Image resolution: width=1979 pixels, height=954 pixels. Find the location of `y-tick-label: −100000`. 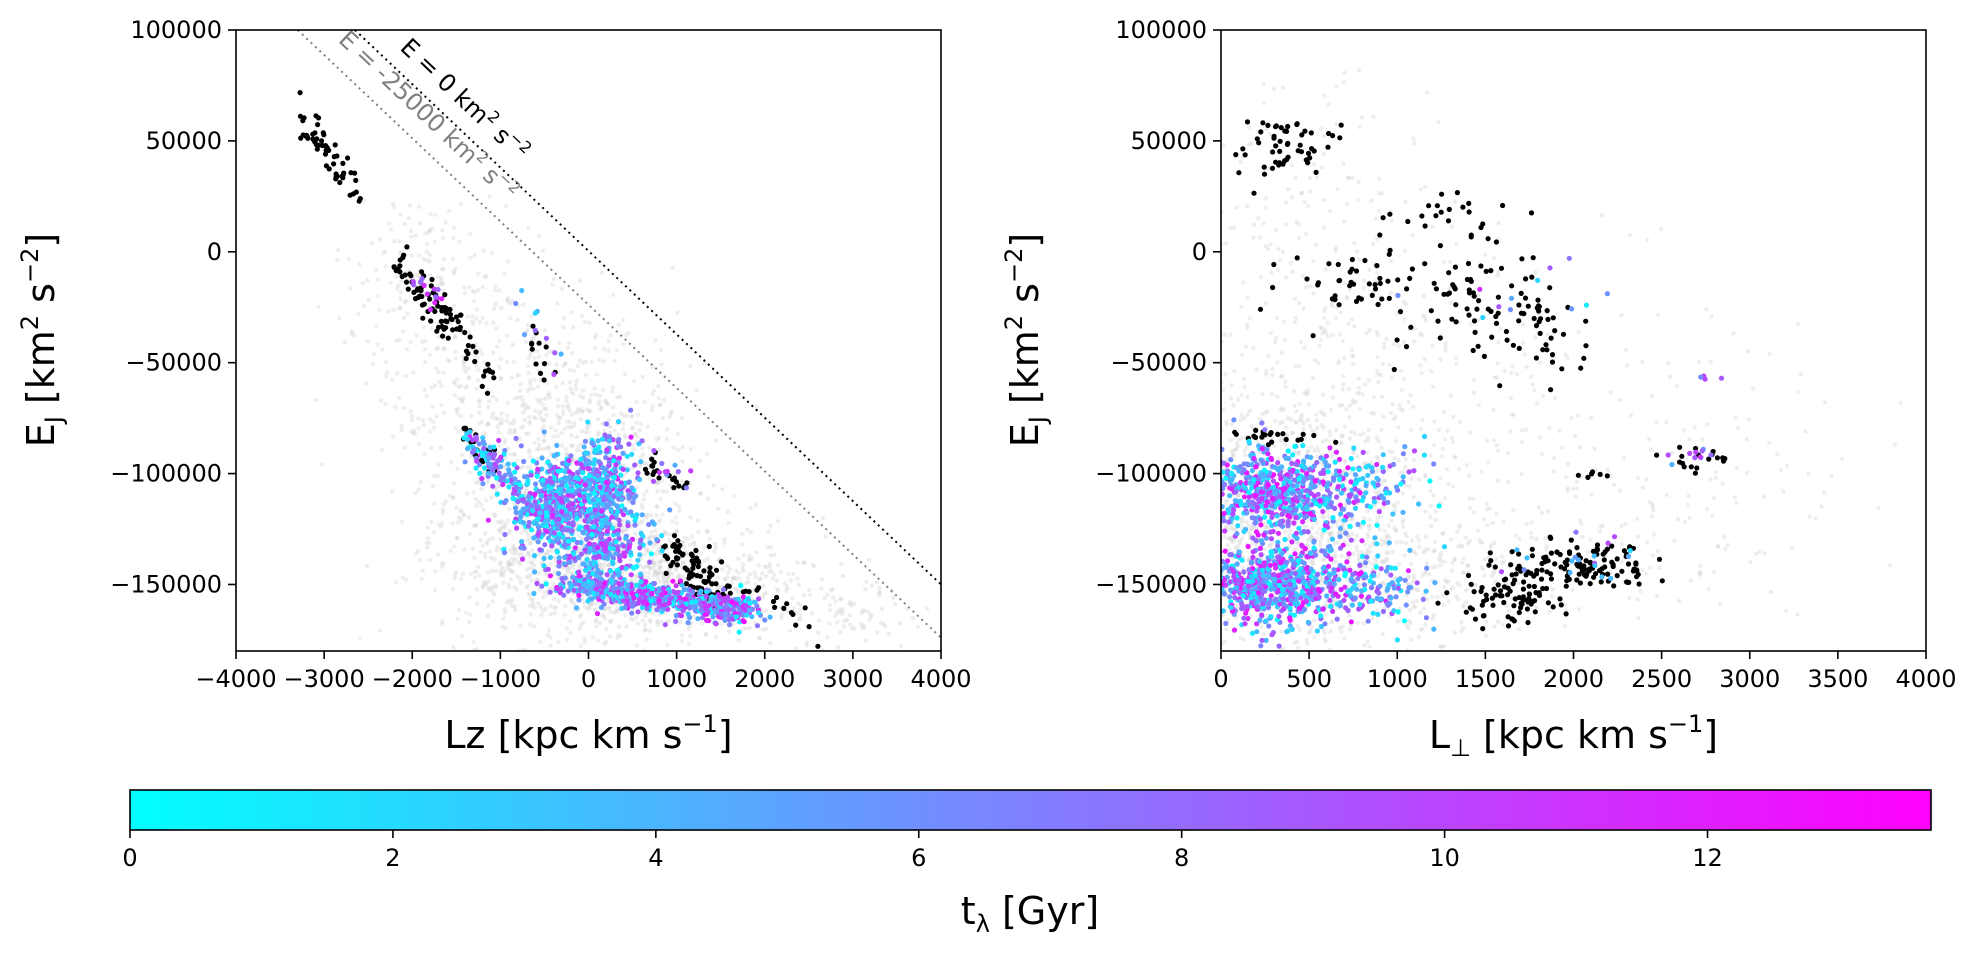

y-tick-label: −100000 is located at coordinates (166, 474).